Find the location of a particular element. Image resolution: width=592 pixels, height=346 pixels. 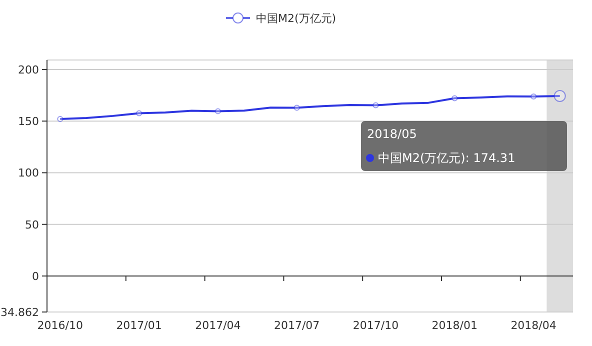

x-tick-label: 2017/07 is located at coordinates (297, 325).